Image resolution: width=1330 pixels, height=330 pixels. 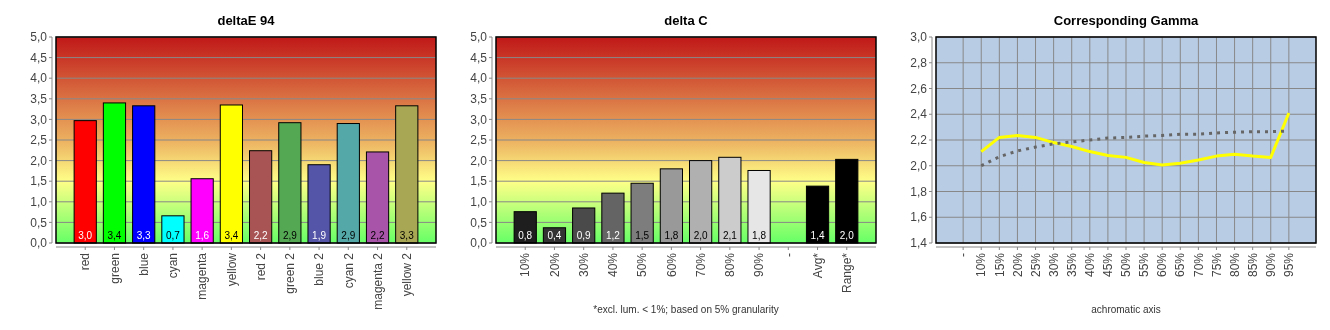 I want to click on x-tick-label: cyan, so click(x=173, y=266).